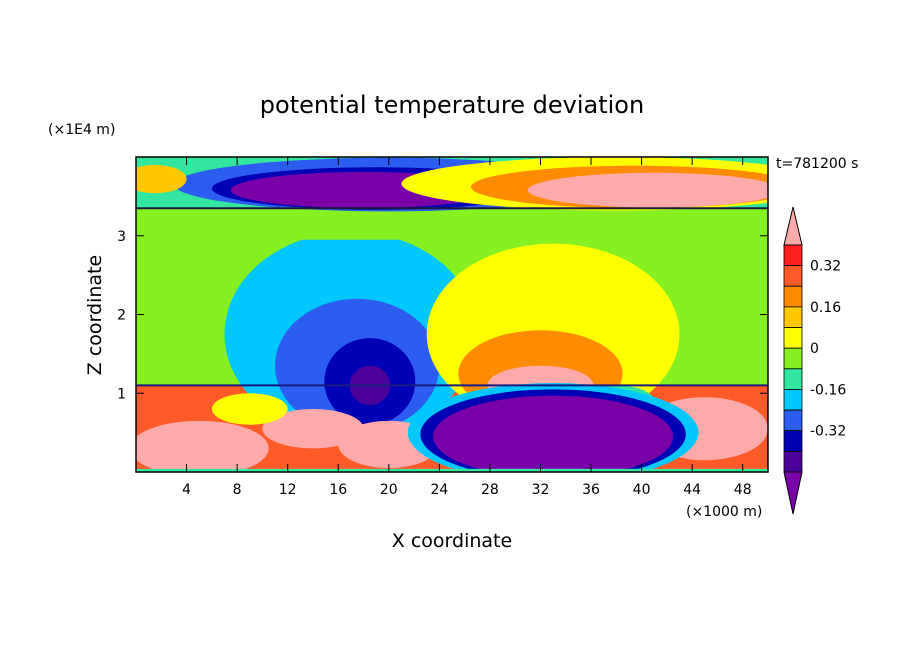 The image size is (904, 654). Describe the element at coordinates (439, 490) in the screenshot. I see `x-tick-label: 24` at that location.